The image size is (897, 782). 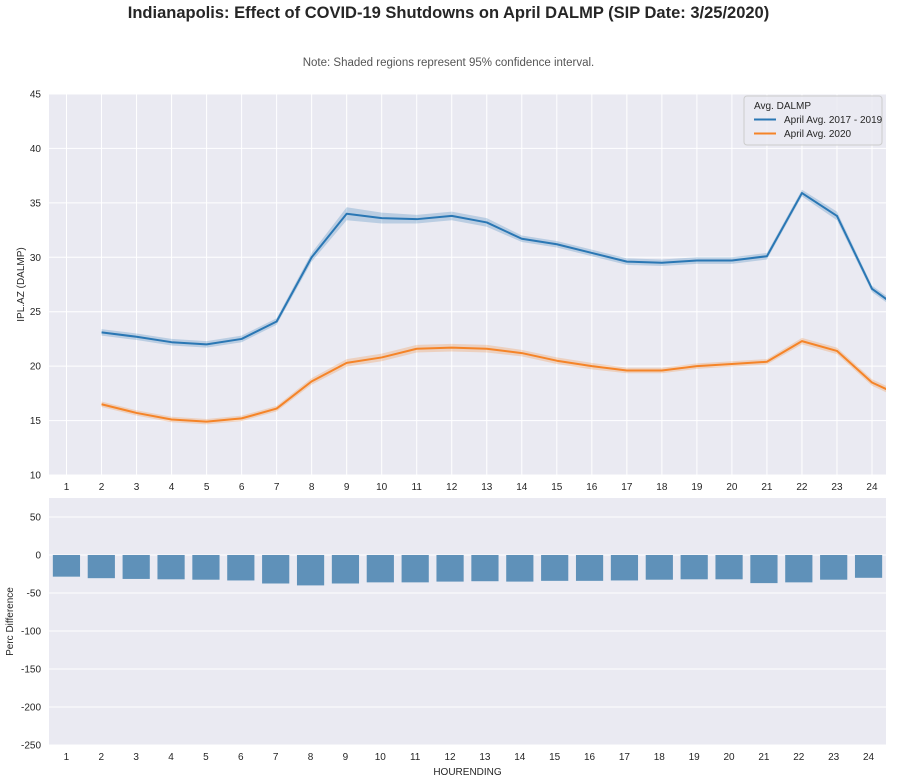 What do you see at coordinates (782, 106) in the screenshot?
I see `legend-title: Avg. DALMP` at bounding box center [782, 106].